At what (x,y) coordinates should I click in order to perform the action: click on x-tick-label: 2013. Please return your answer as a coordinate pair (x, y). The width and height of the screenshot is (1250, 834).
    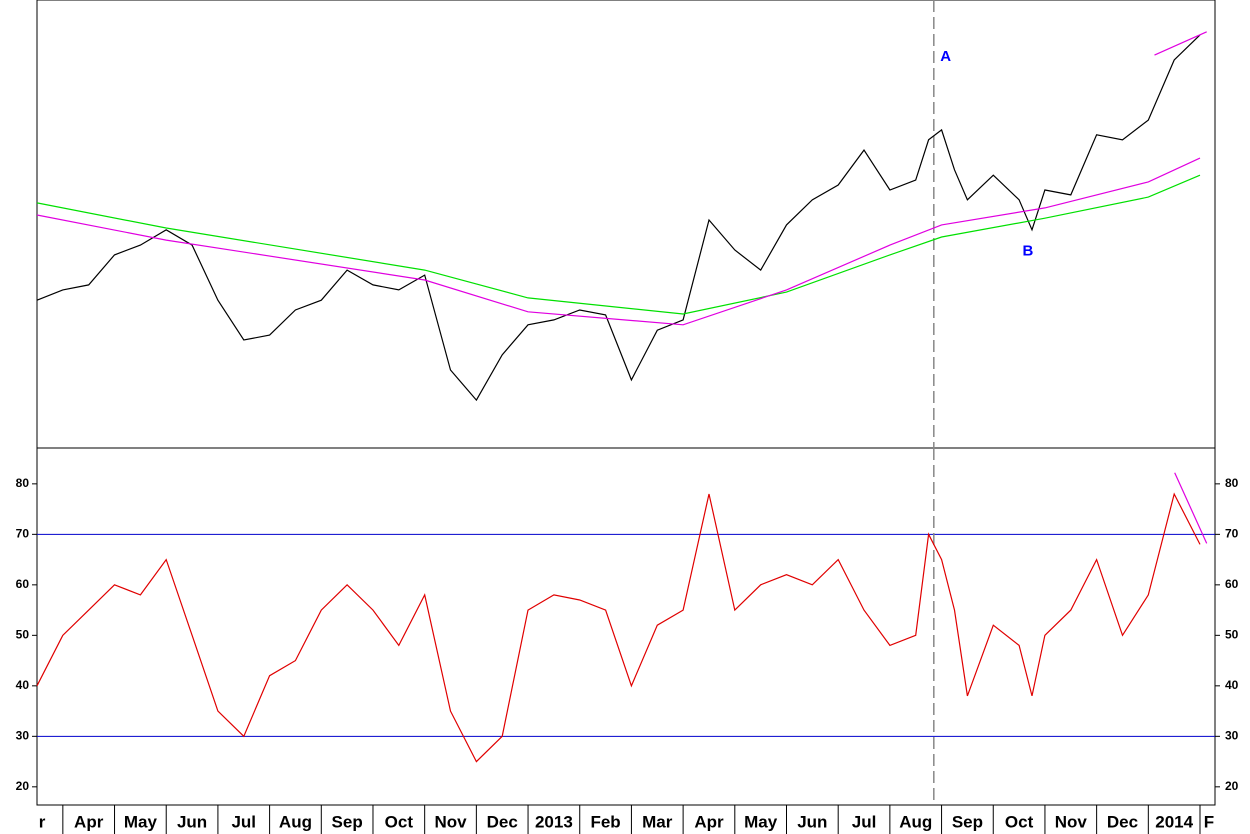
    Looking at the image, I should click on (554, 821).